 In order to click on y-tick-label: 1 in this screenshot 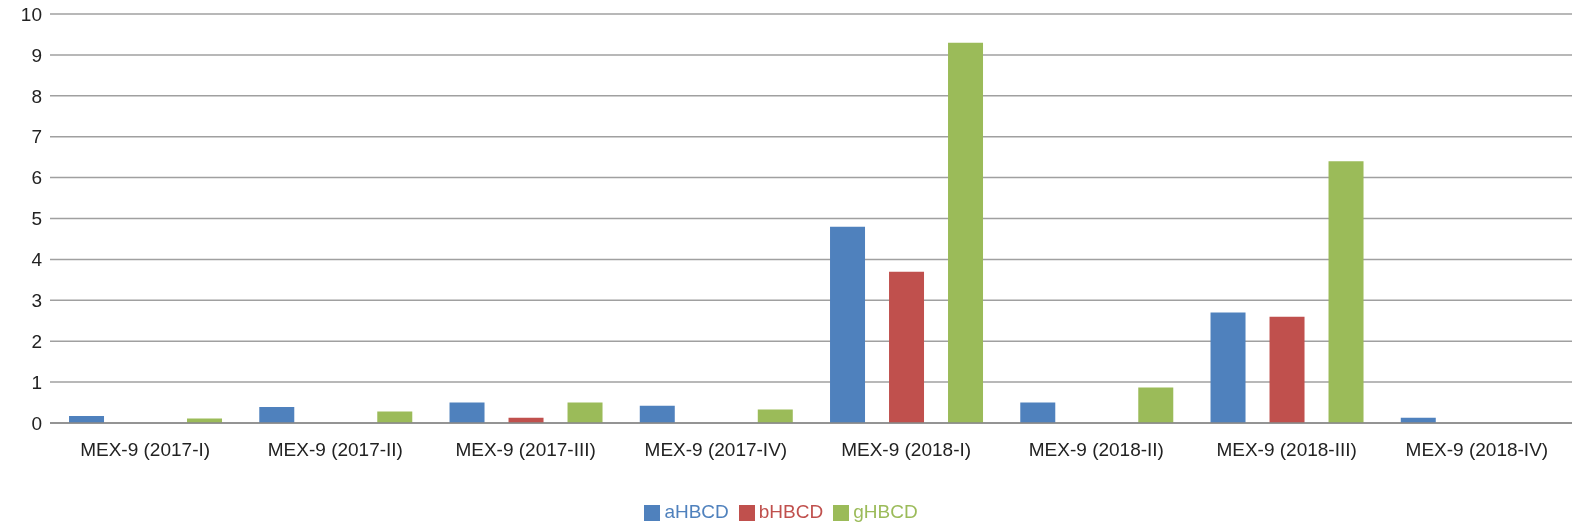, I will do `click(36, 382)`.